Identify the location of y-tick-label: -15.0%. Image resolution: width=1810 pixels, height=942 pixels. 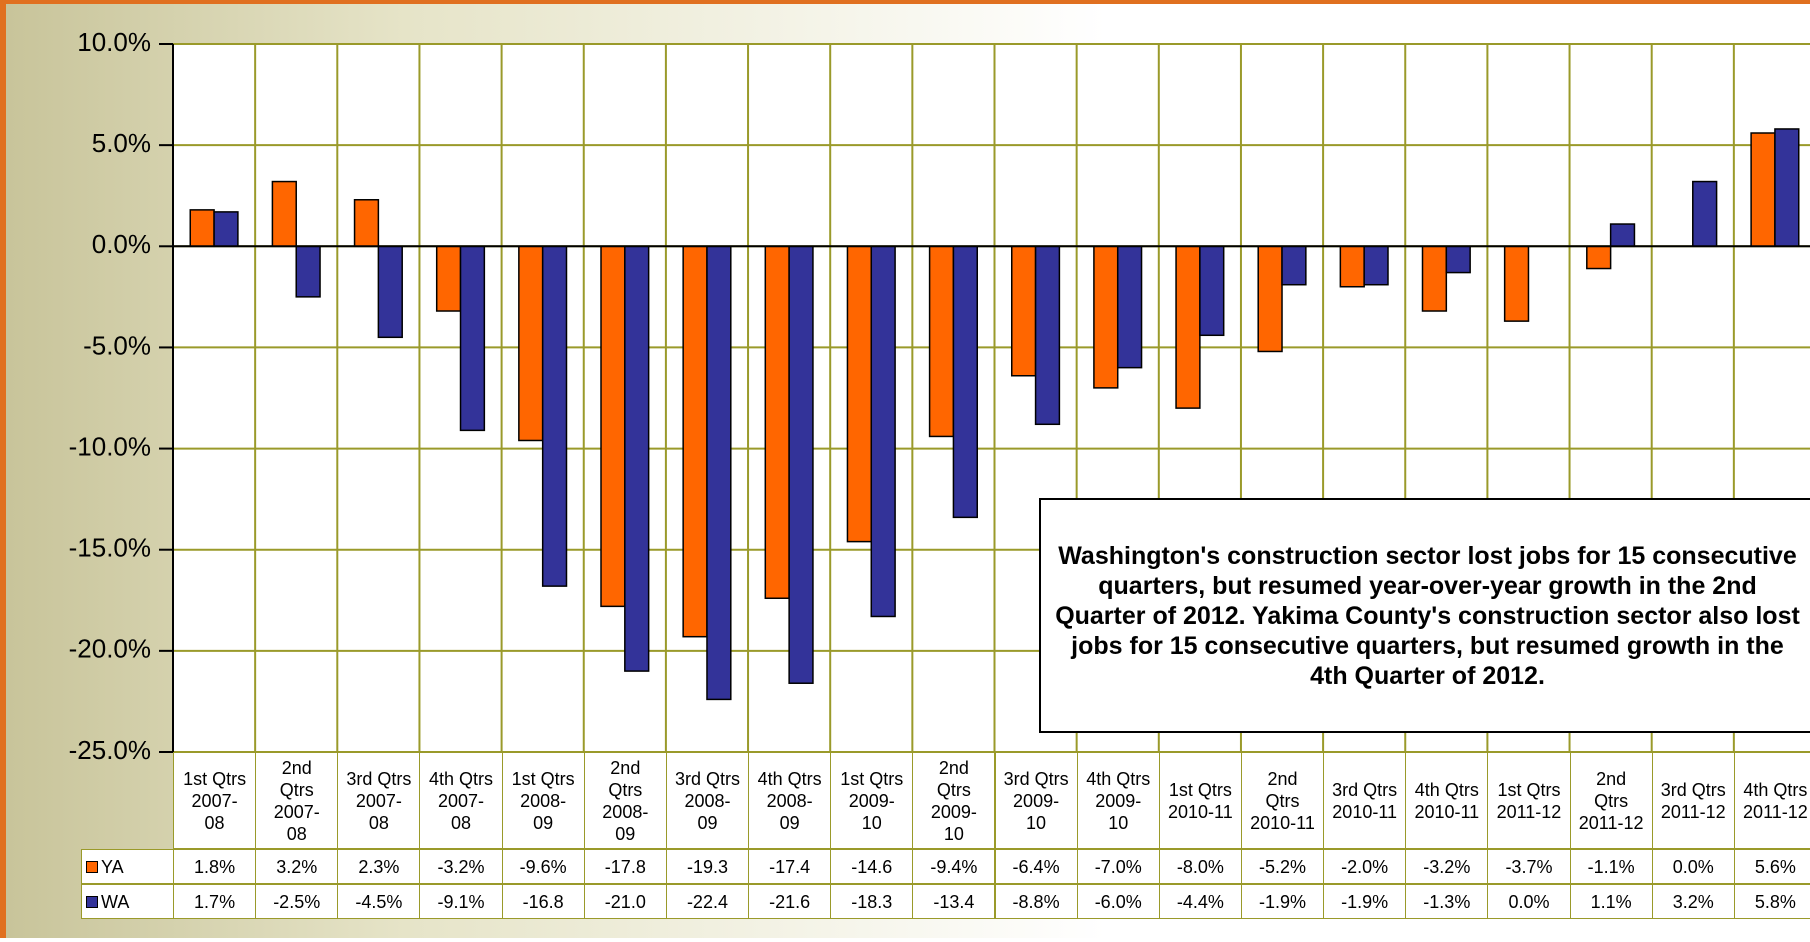
(110, 548).